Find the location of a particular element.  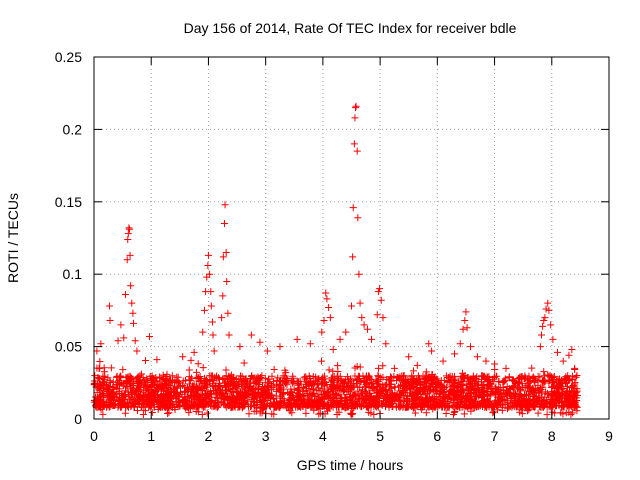

x-tick-label: 1 is located at coordinates (151, 436).